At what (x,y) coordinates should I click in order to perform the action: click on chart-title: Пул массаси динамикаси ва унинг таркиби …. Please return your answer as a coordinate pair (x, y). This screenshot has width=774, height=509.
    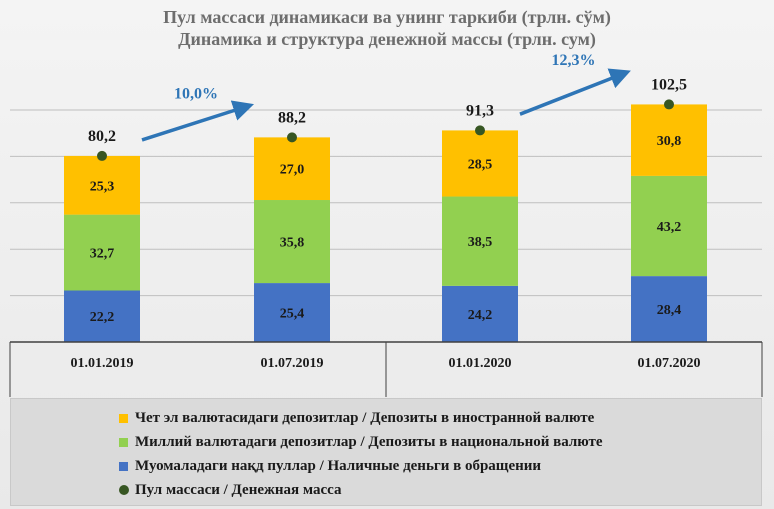
    Looking at the image, I should click on (387, 28).